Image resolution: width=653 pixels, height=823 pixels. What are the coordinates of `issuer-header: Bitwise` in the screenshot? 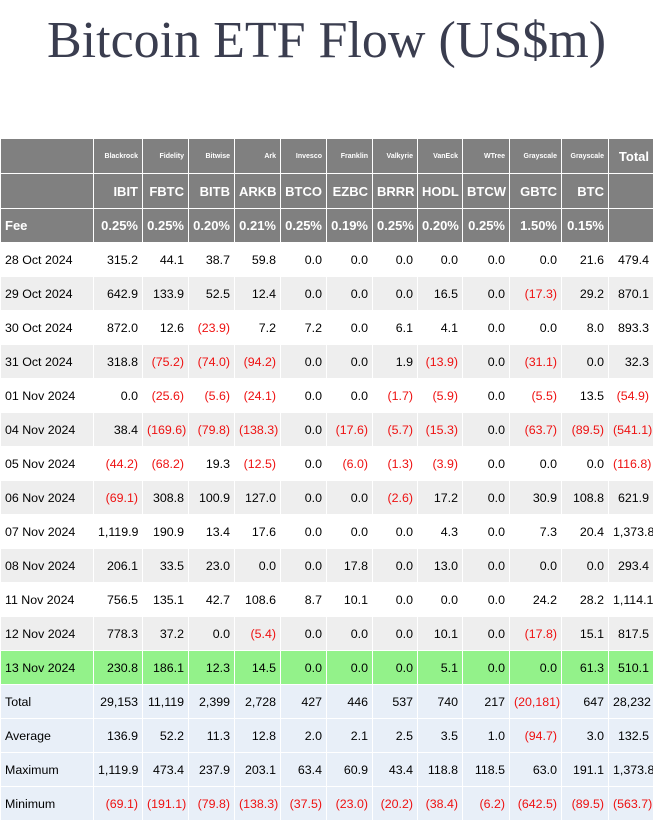 It's located at (211, 156).